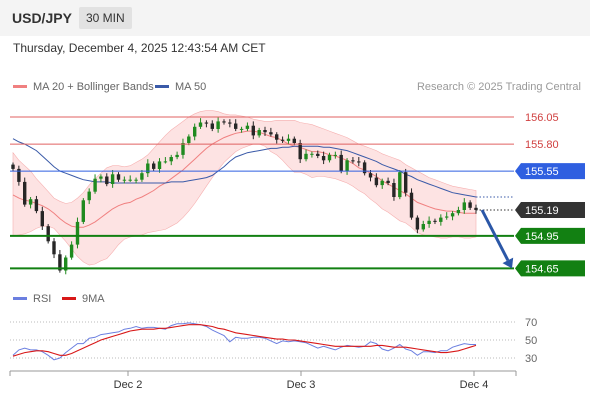  I want to click on rsi-tick-label: 30, so click(531, 359).